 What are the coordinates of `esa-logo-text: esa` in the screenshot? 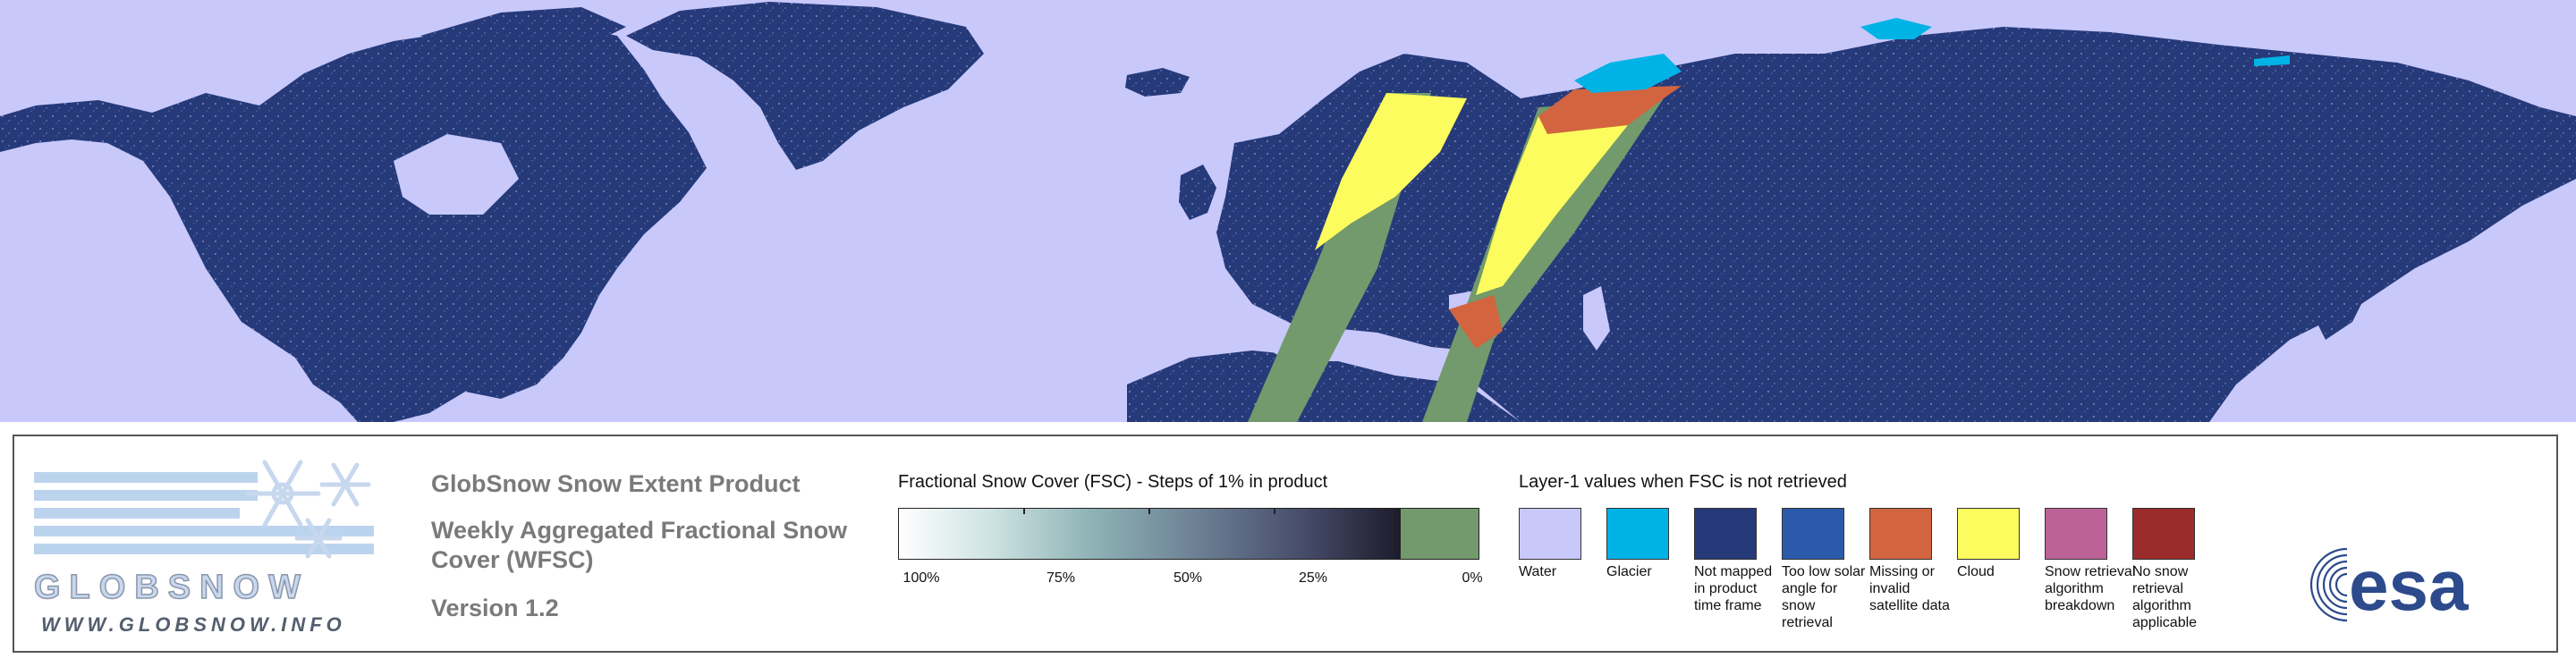 It's located at (2409, 585).